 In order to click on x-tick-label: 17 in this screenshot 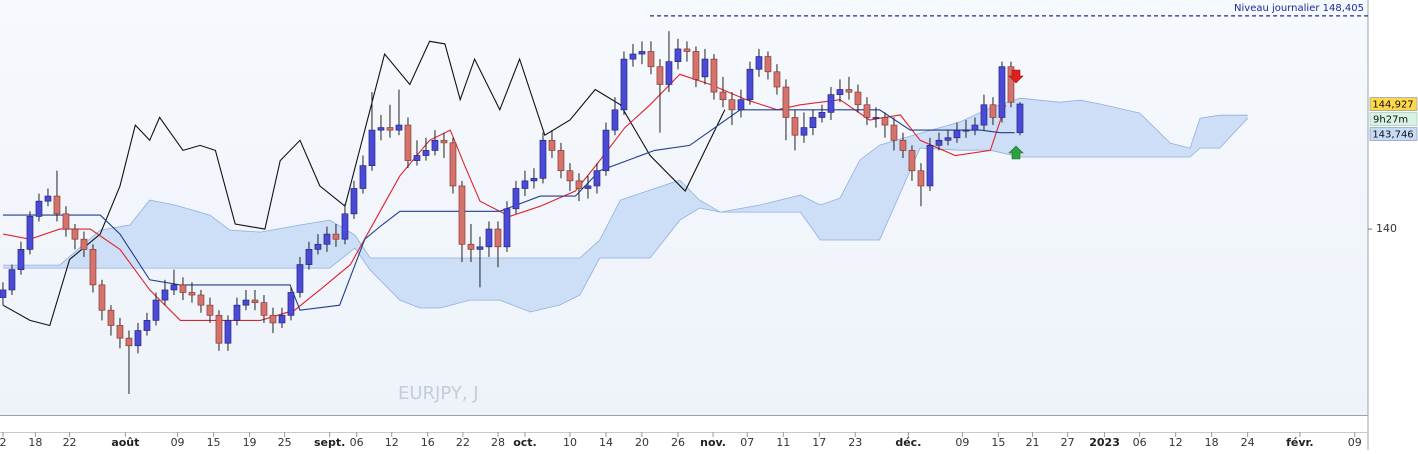, I will do `click(819, 442)`.